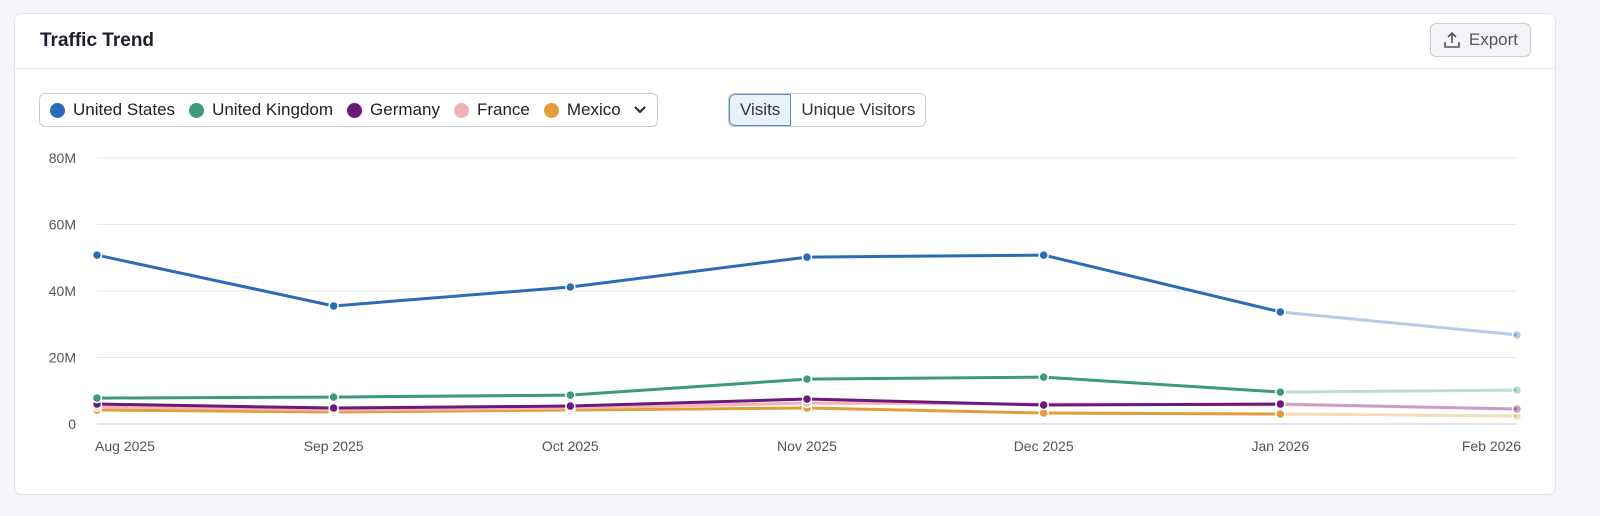 This screenshot has width=1600, height=516. What do you see at coordinates (1452, 39) in the screenshot?
I see `upload-icon` at bounding box center [1452, 39].